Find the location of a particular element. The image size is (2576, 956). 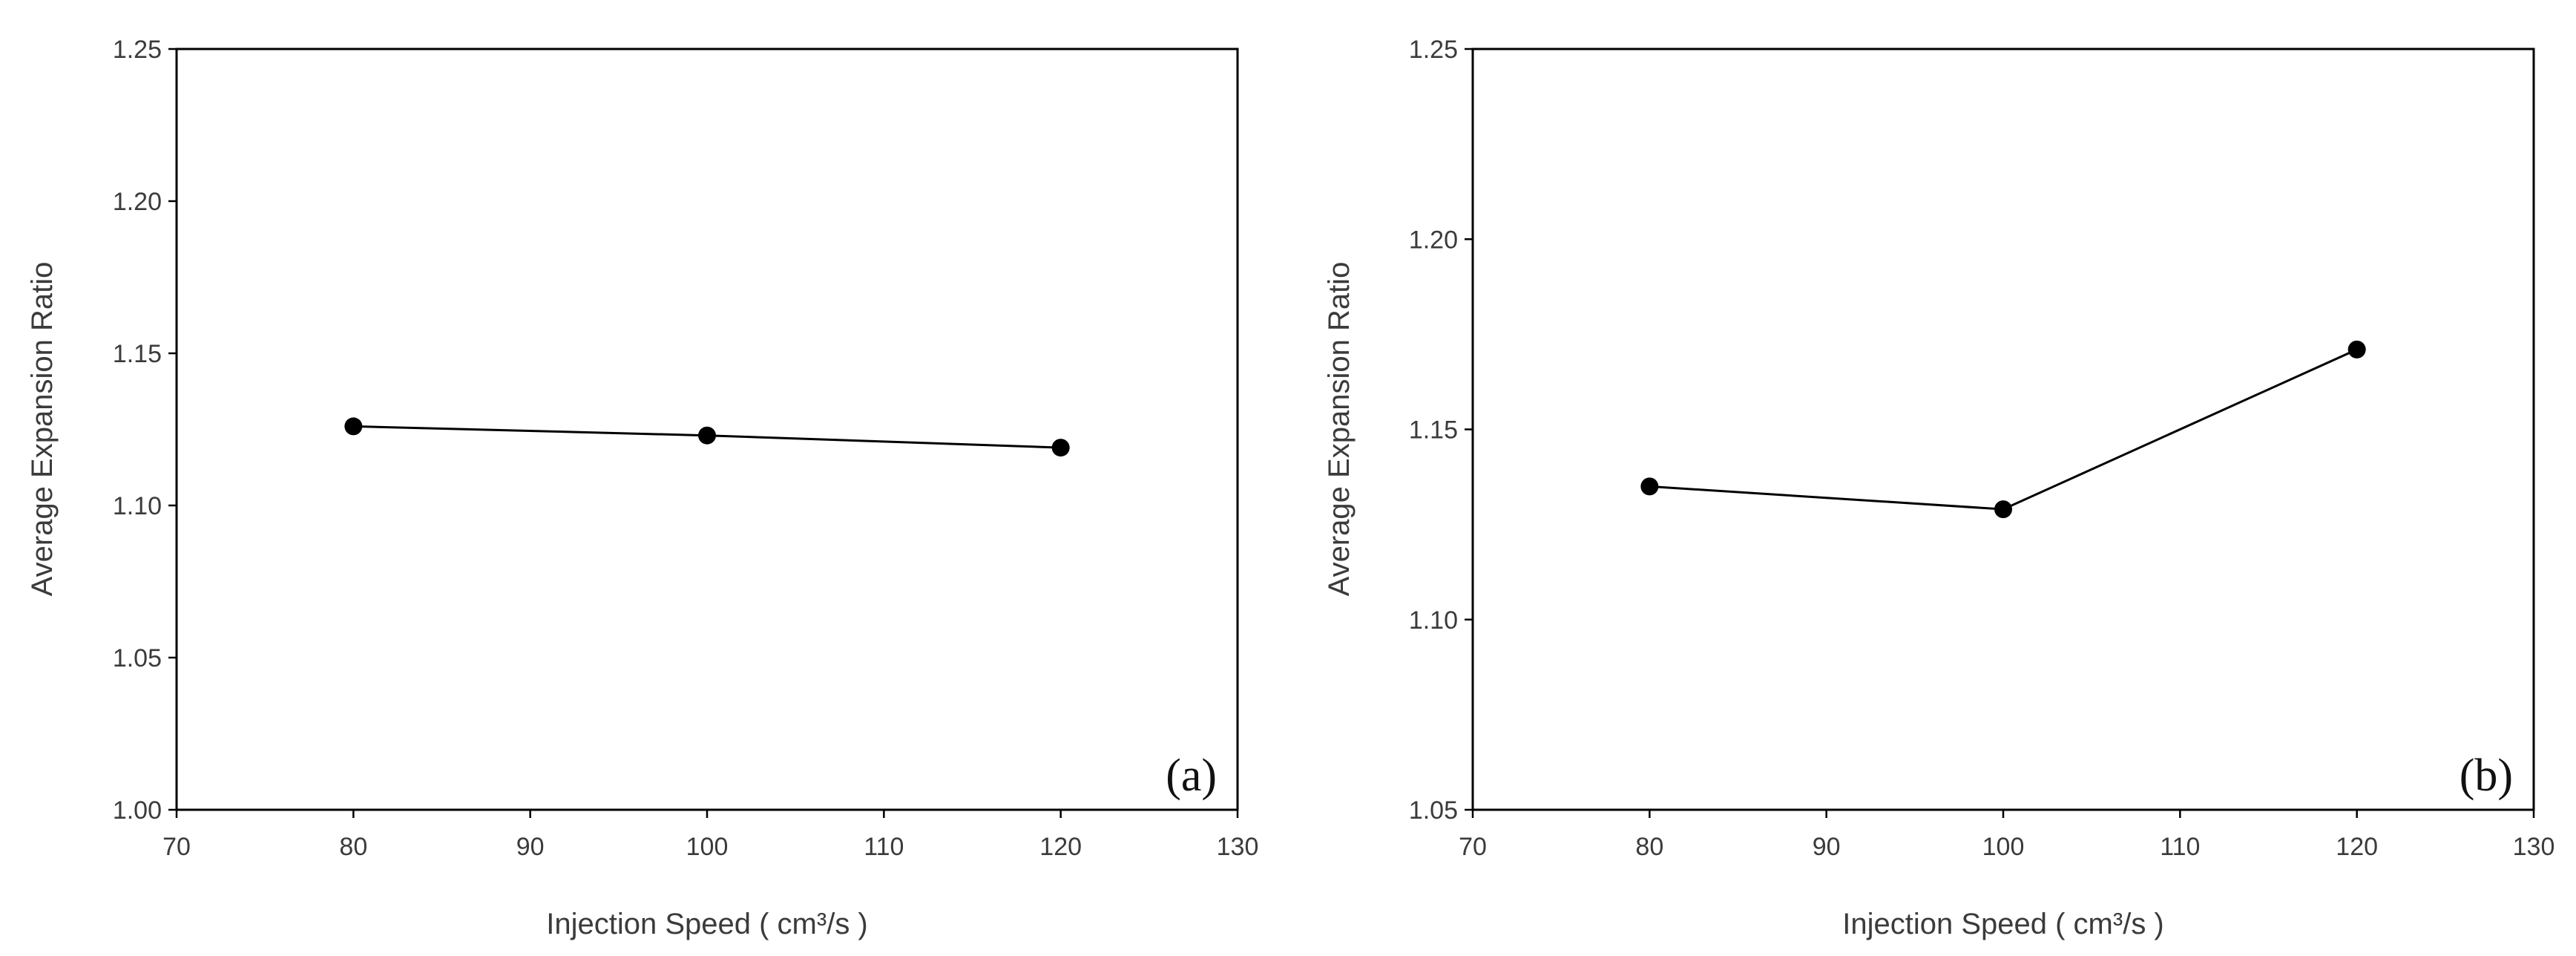

x-tick-labels-b: 70 80 90 100 110 120 130 is located at coordinates (2006, 847).